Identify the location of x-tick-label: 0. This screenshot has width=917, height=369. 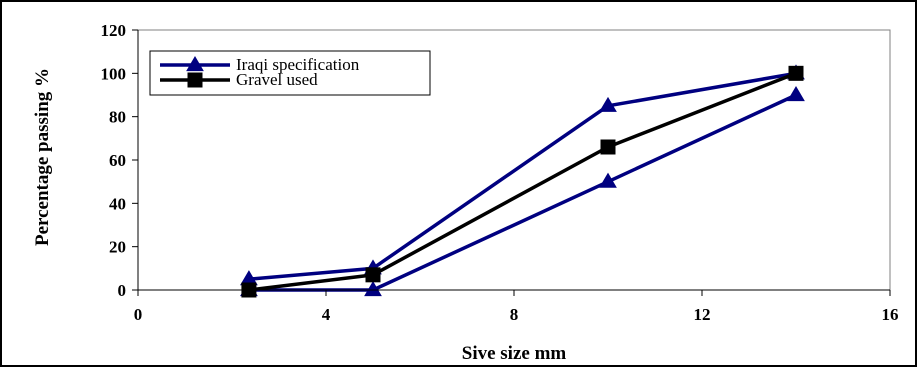
(138, 314).